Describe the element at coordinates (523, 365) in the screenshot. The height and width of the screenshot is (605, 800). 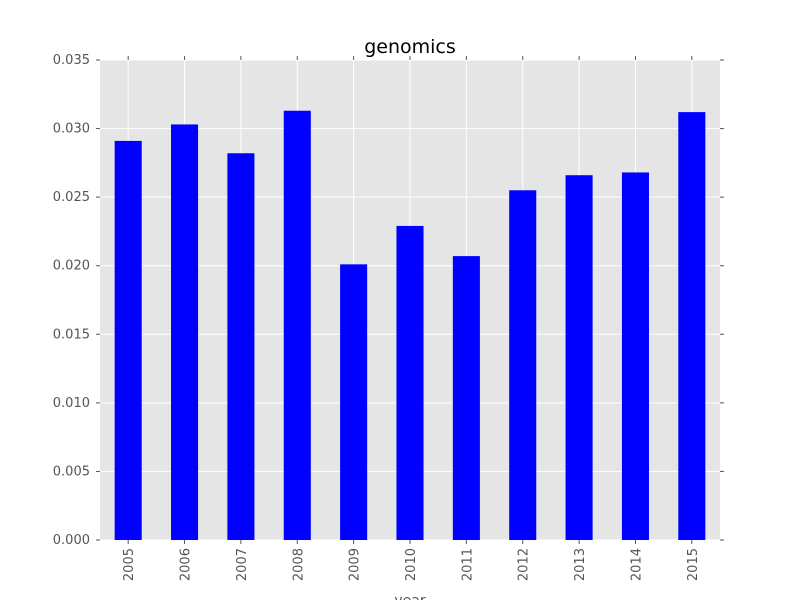
I see `bar-2012` at that location.